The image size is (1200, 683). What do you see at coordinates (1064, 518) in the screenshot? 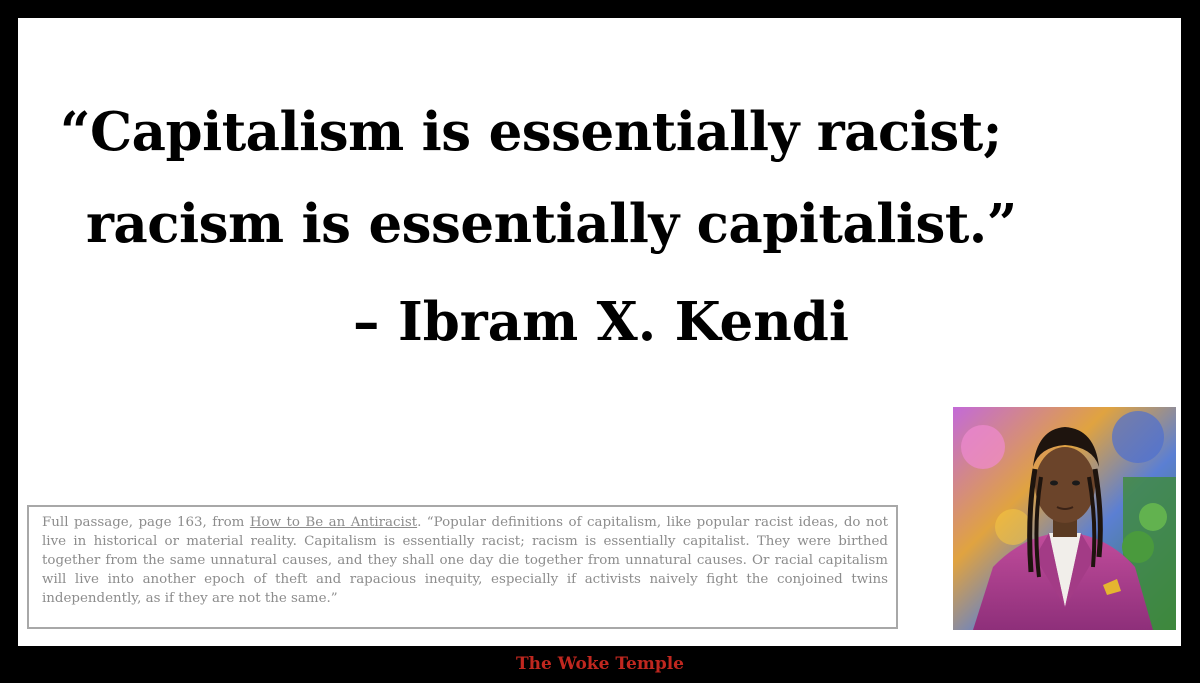
I see `author-photo` at bounding box center [1064, 518].